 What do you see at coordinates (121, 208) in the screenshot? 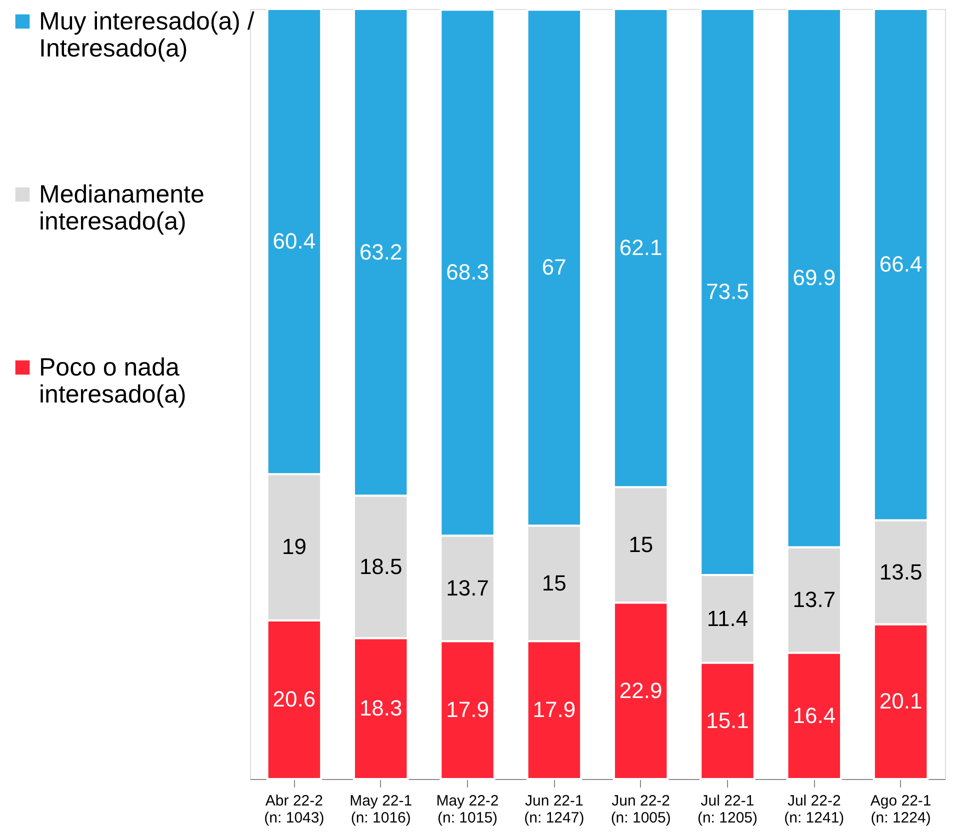
I see `legend-label: Medianamente interesado(a)` at bounding box center [121, 208].